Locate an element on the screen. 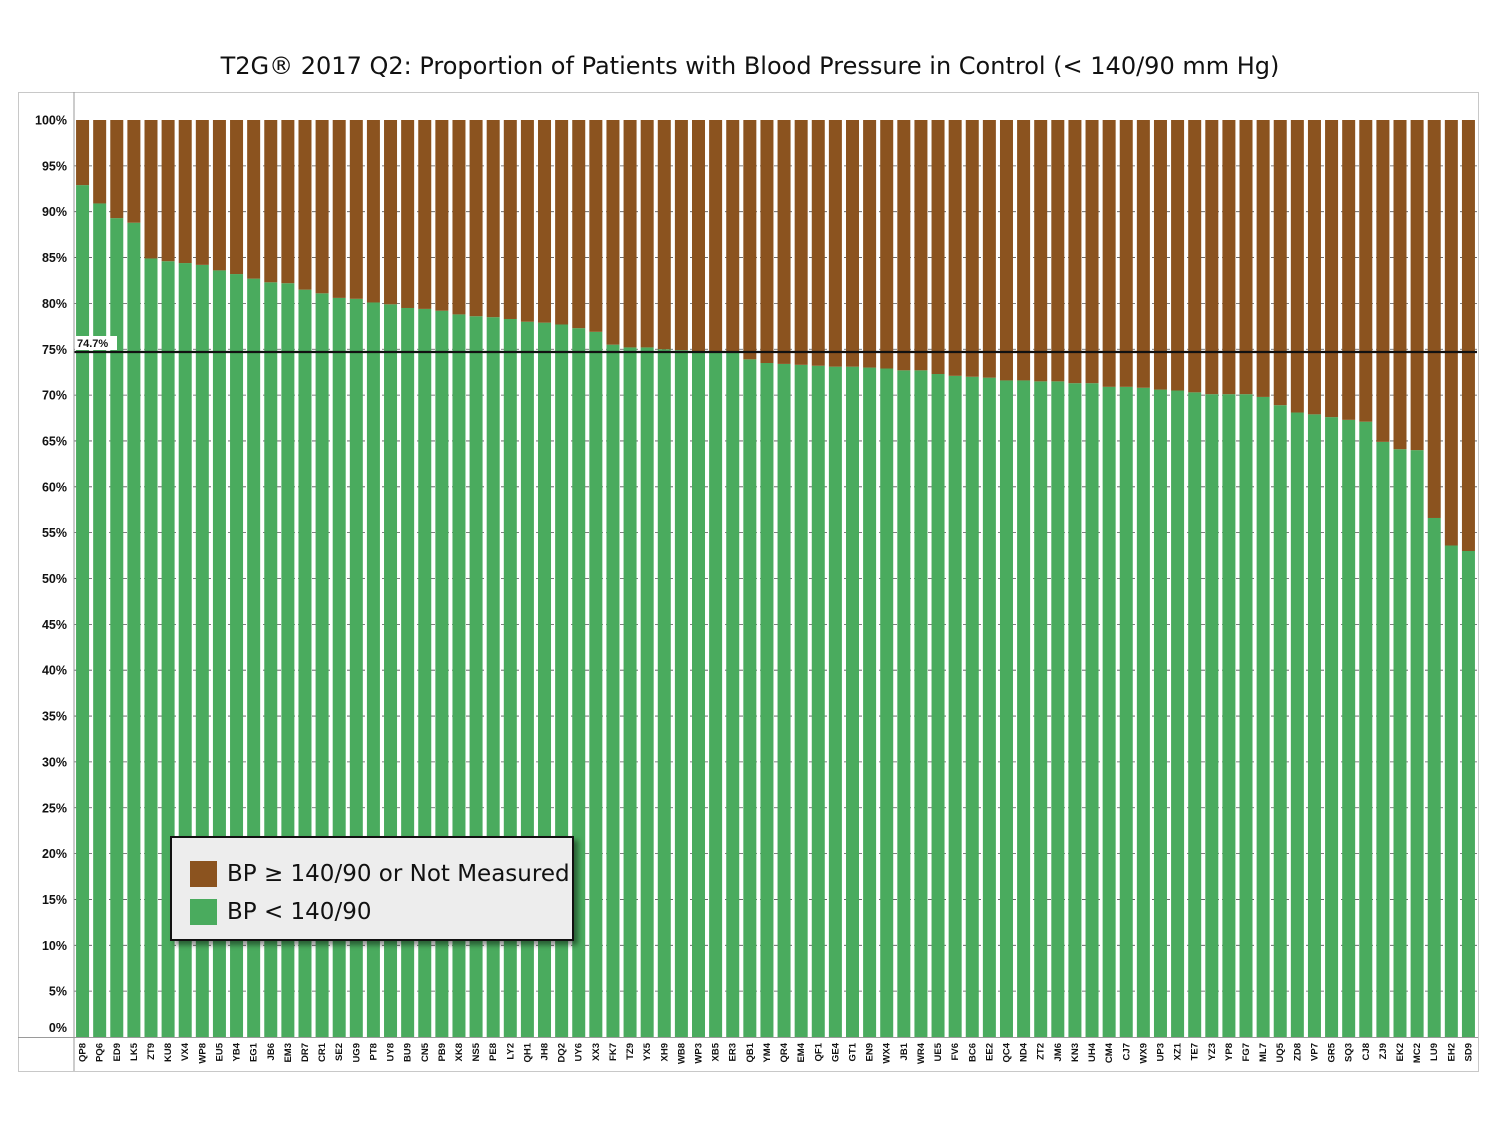 The height and width of the screenshot is (1125, 1500). y-tick-label: 65% is located at coordinates (54, 441).